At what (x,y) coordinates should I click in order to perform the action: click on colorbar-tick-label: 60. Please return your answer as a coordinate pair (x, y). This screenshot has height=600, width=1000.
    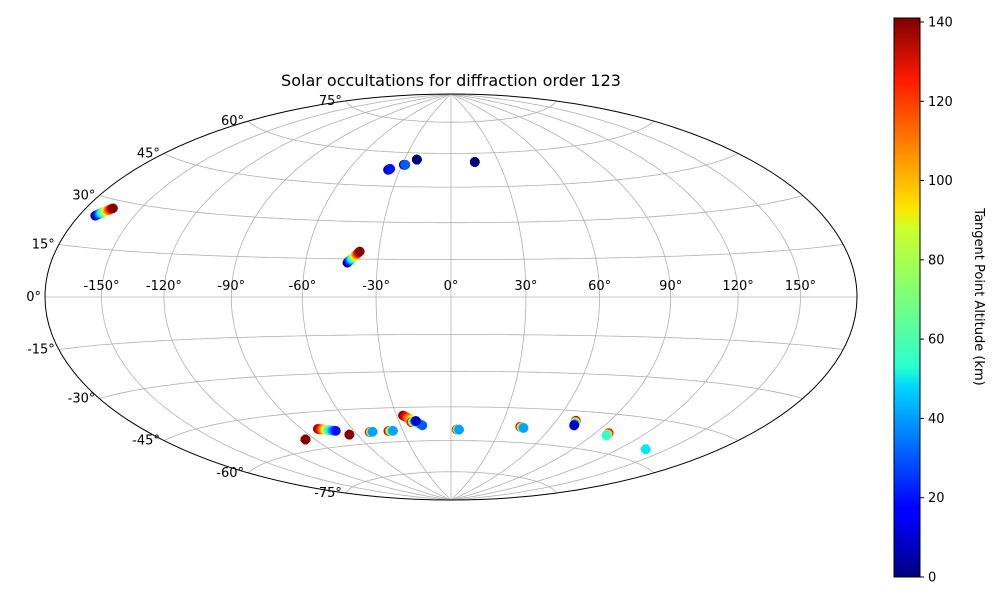
    Looking at the image, I should click on (936, 340).